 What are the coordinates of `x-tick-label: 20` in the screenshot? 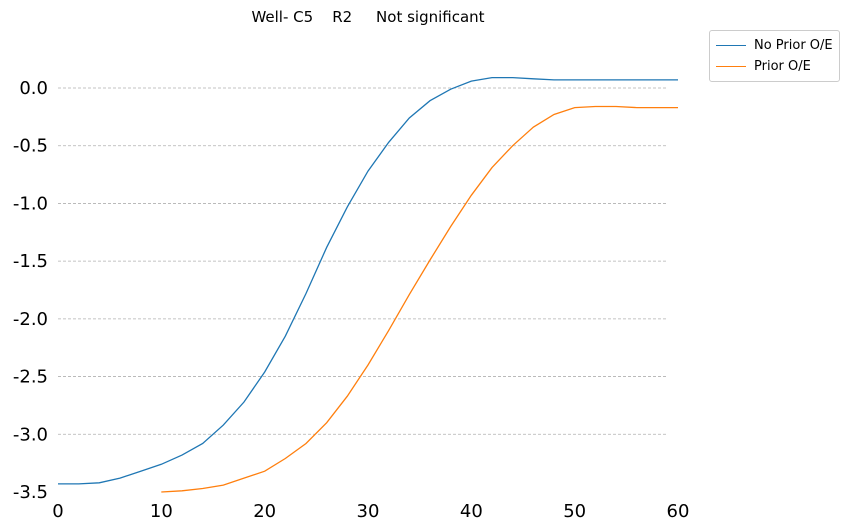 It's located at (264, 511).